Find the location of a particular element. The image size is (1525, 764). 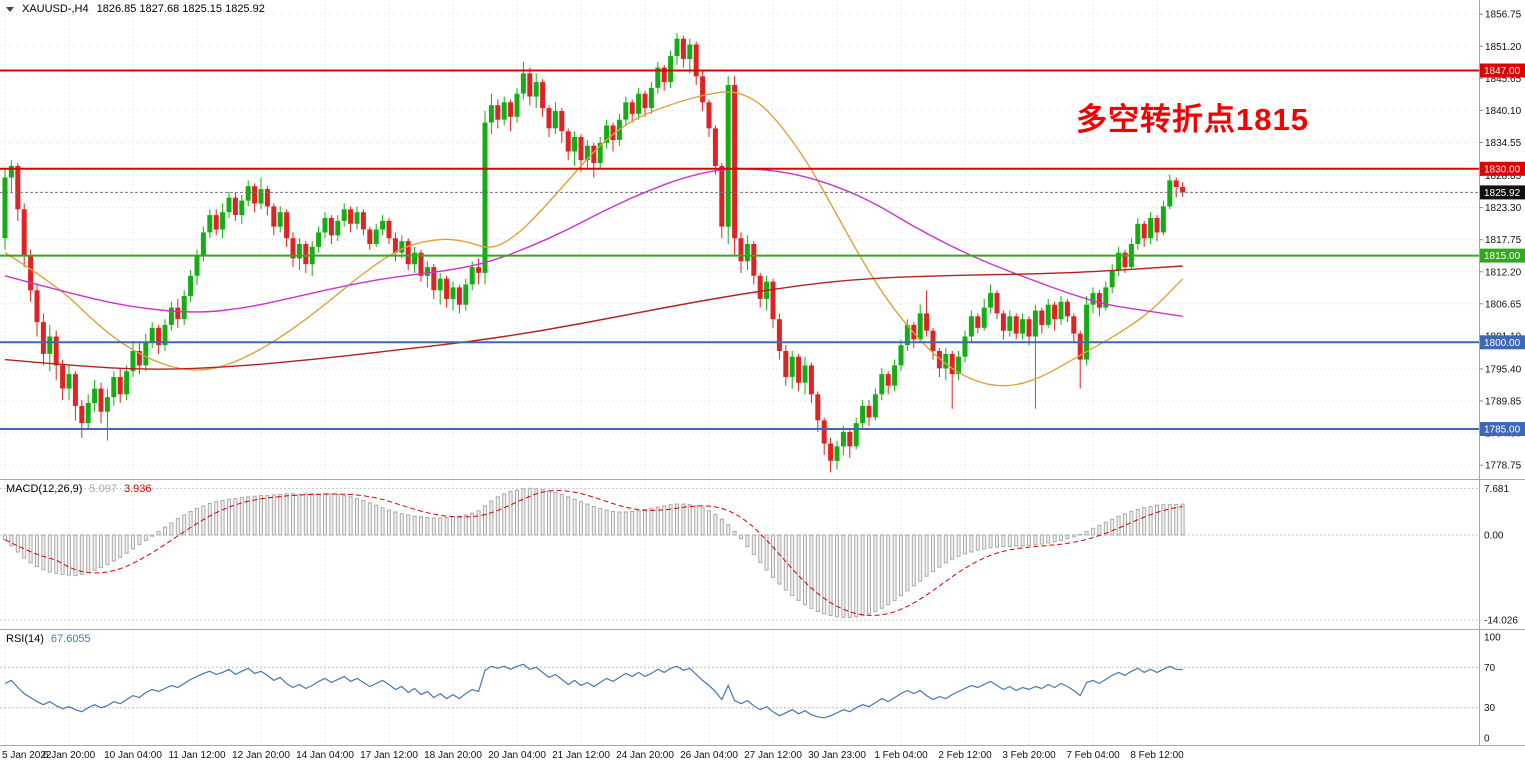

price-level-badge-label: 1815.00 is located at coordinates (1502, 256).